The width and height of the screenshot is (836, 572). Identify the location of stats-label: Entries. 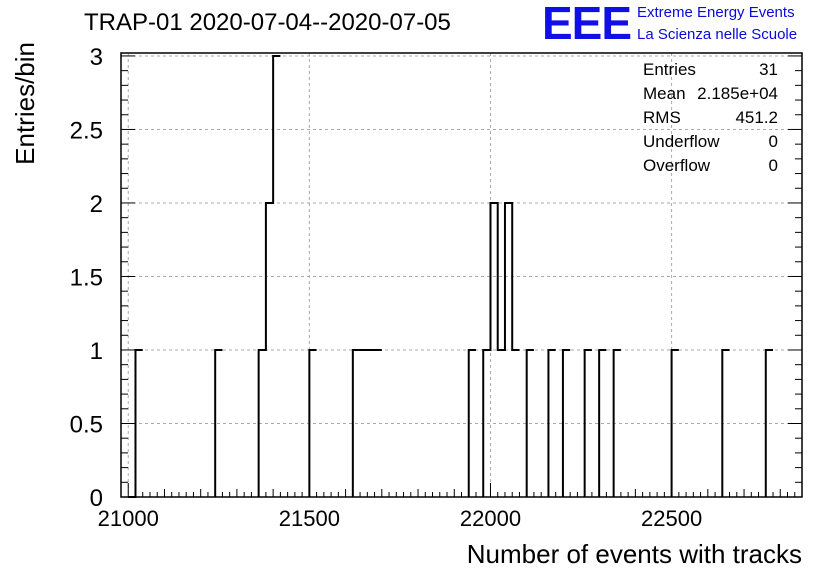
(669, 69).